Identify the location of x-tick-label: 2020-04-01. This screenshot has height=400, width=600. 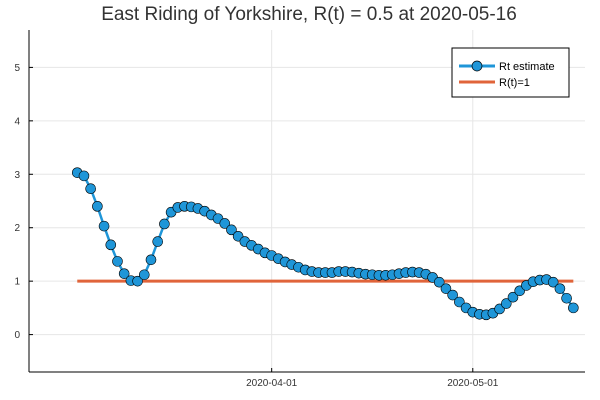
(272, 383).